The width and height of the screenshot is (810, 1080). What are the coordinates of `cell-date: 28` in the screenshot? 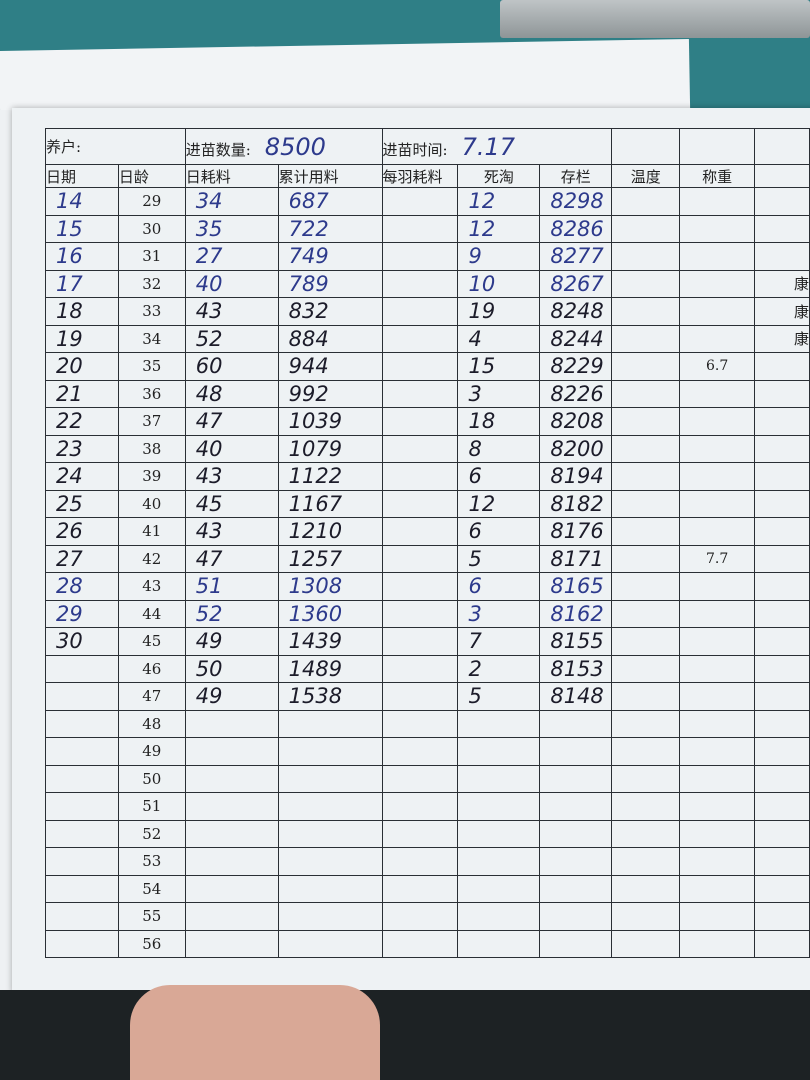 It's located at (82, 586).